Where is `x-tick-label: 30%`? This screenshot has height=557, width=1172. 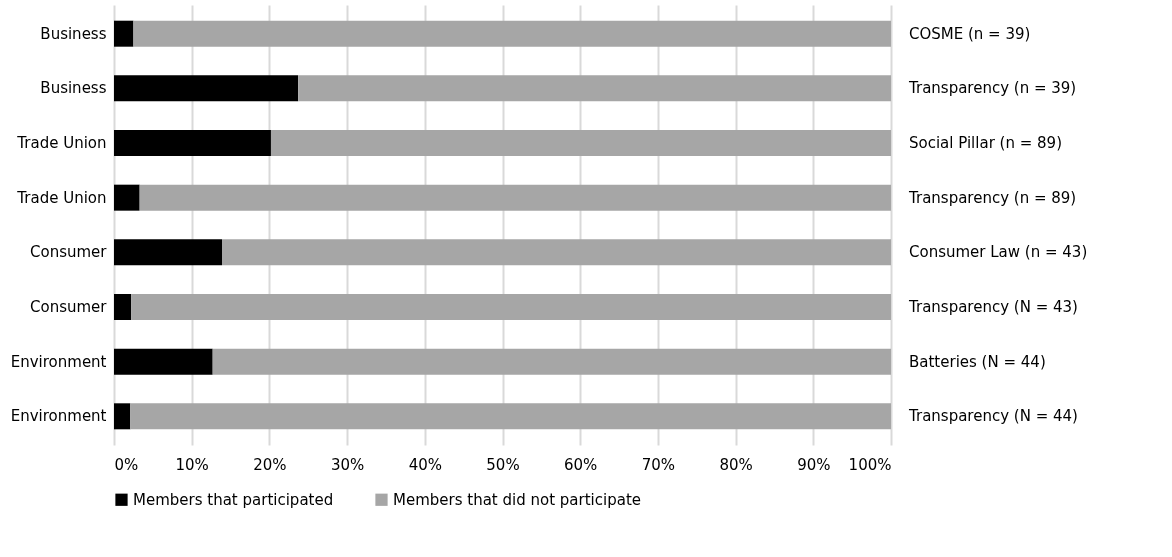
x-tick-label: 30% is located at coordinates (347, 464).